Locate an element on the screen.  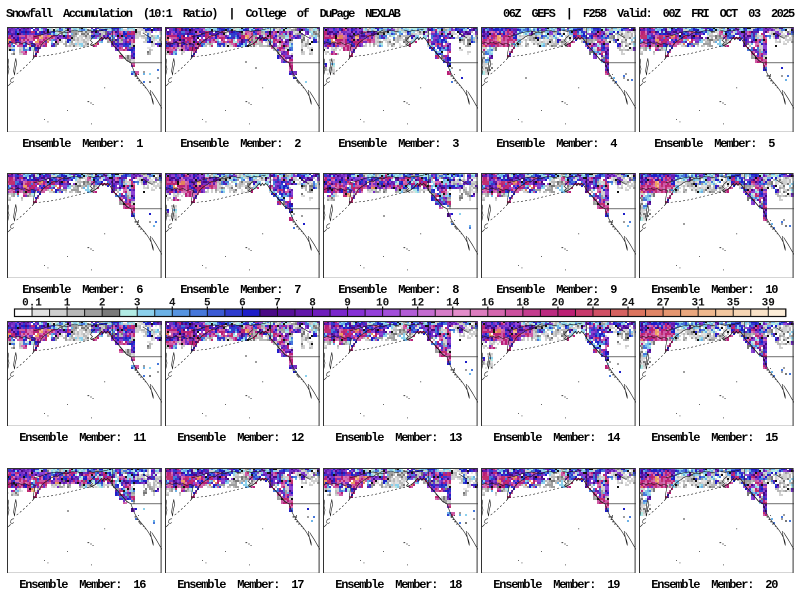
svg-text: 10 is located at coordinates (382, 304).